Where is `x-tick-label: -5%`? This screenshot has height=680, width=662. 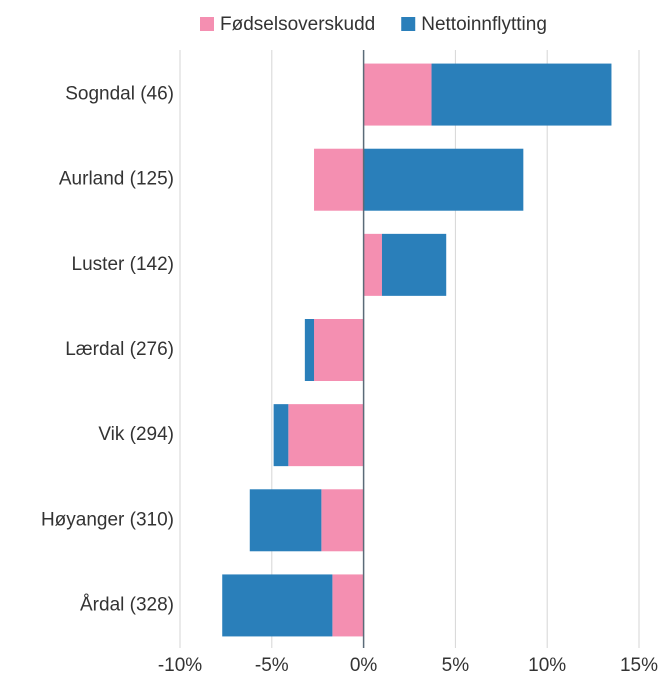 x-tick-label: -5% is located at coordinates (272, 665).